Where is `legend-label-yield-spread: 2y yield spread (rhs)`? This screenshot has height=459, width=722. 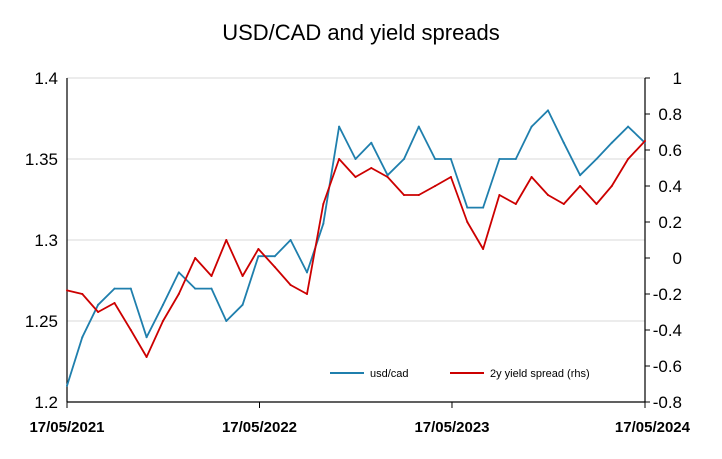
legend-label-yield-spread: 2y yield spread (rhs) is located at coordinates (540, 374).